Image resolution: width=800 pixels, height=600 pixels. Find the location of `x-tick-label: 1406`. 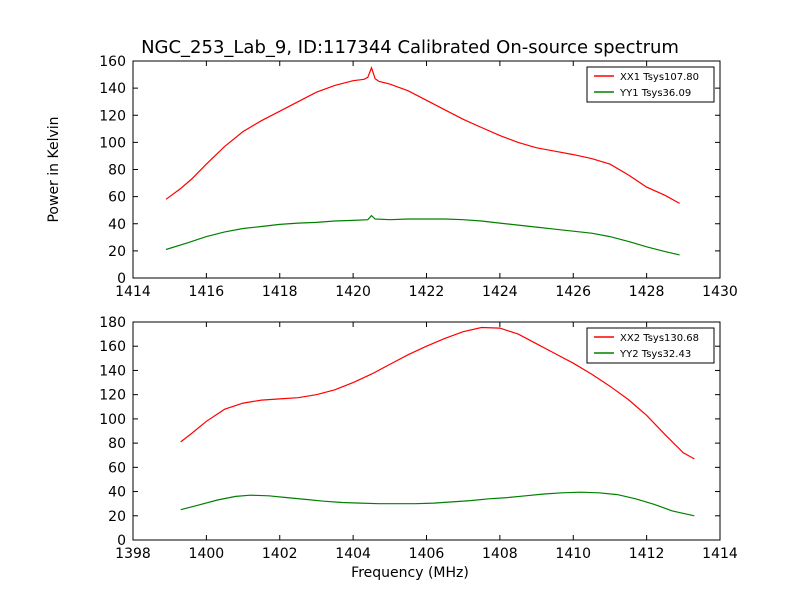

x-tick-label: 1406 is located at coordinates (427, 554).